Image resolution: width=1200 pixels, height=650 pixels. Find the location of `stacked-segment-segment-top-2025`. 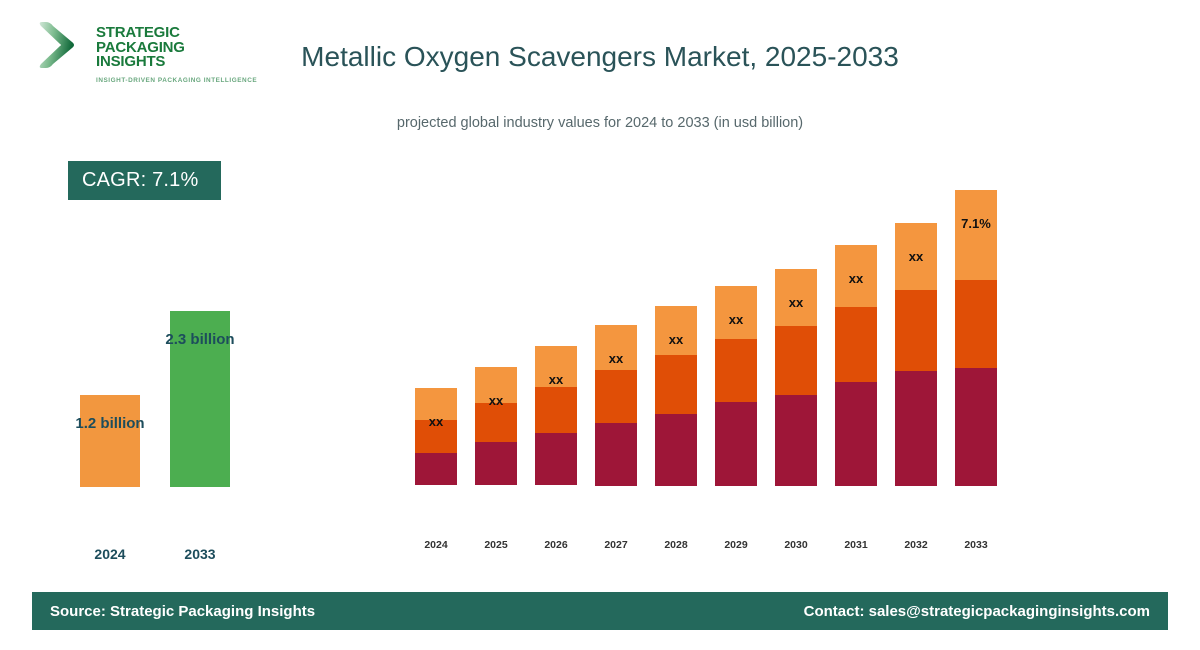

stacked-segment-segment-top-2025 is located at coordinates (496, 385).